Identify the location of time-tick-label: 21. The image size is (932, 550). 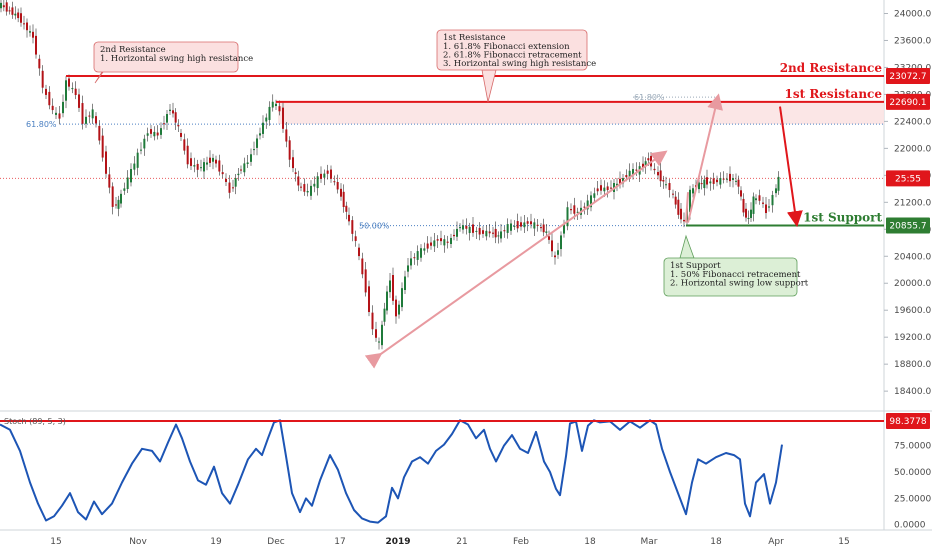
(461, 542).